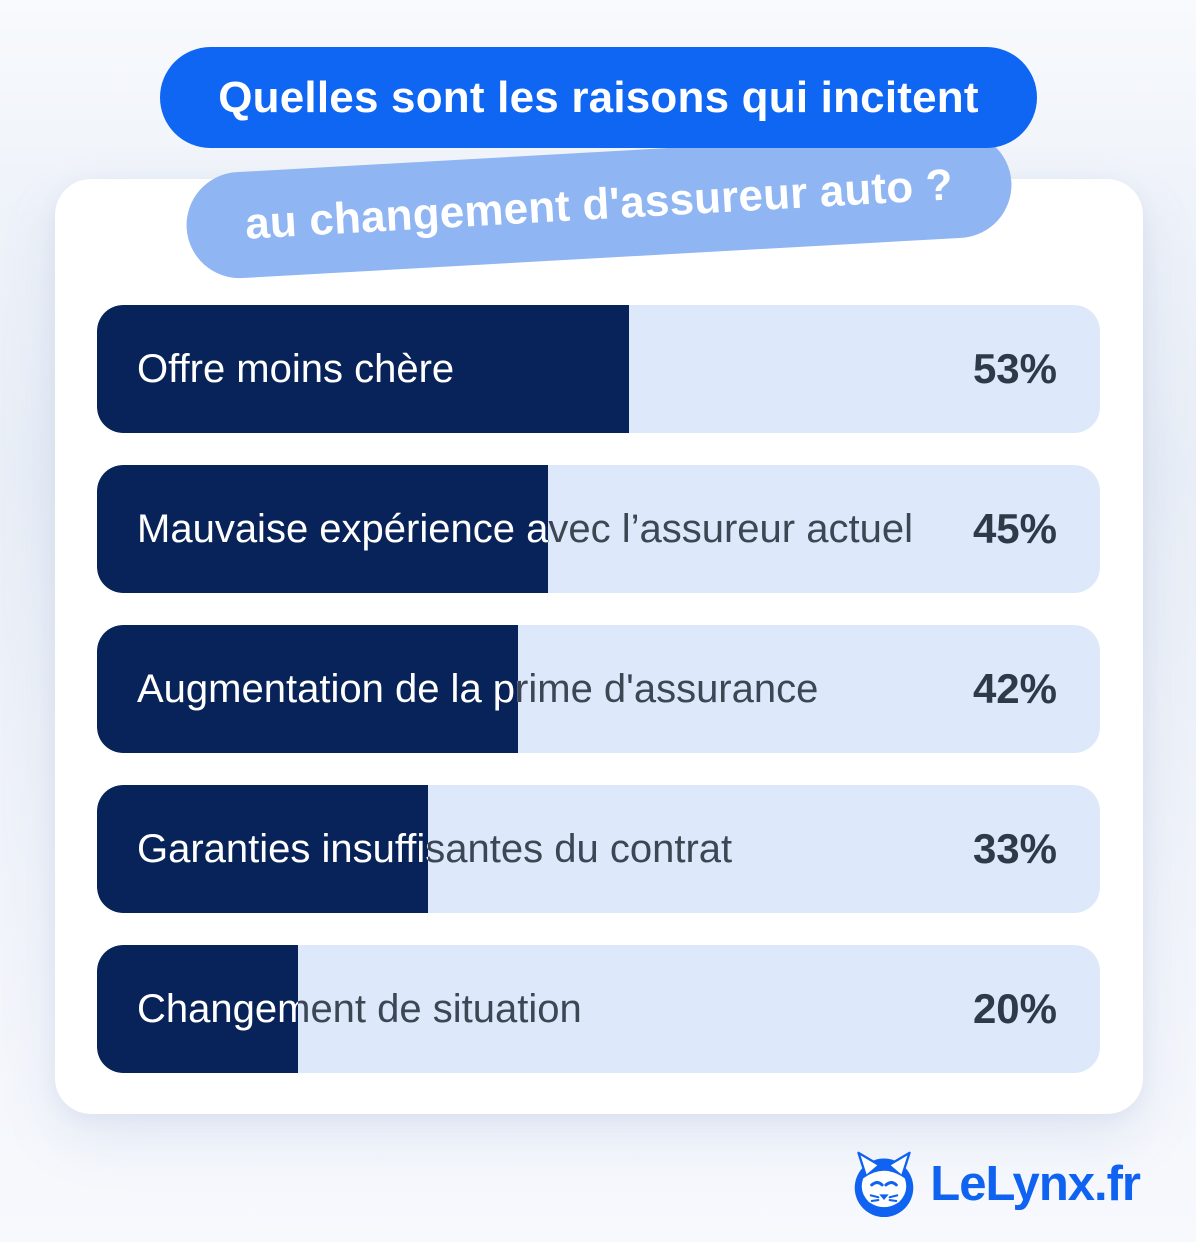  I want to click on bar-percent: 53%, so click(1014, 368).